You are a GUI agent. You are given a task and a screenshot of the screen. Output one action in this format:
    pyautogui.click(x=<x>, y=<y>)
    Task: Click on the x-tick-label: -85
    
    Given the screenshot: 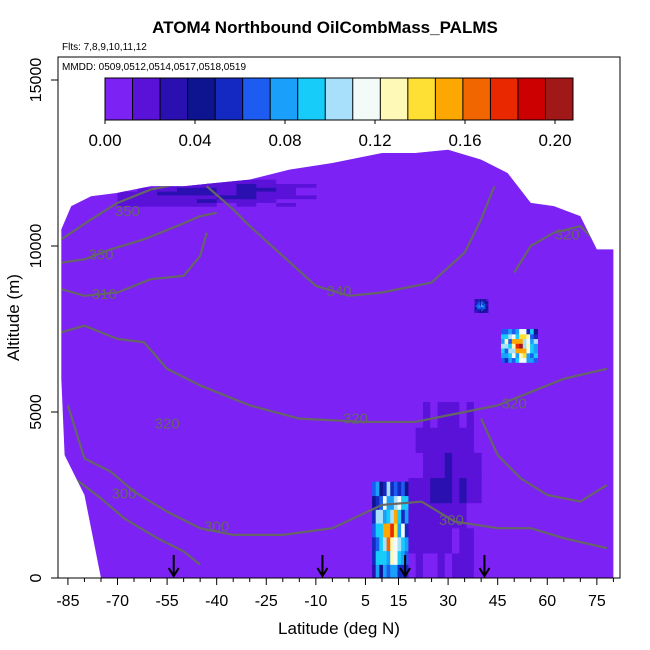 What is the action you would take?
    pyautogui.click(x=67, y=601)
    